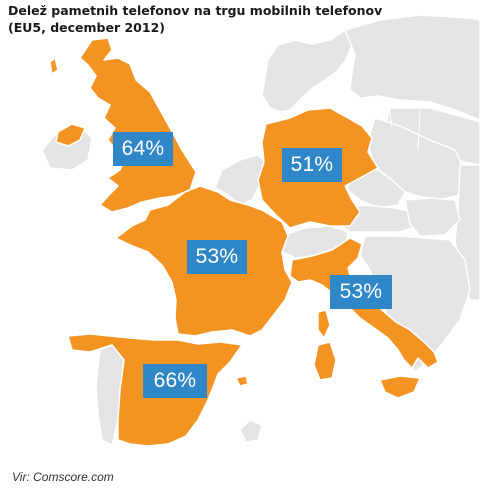 This screenshot has width=480, height=494. What do you see at coordinates (404, 125) in the screenshot?
I see `gray-borders` at bounding box center [404, 125].